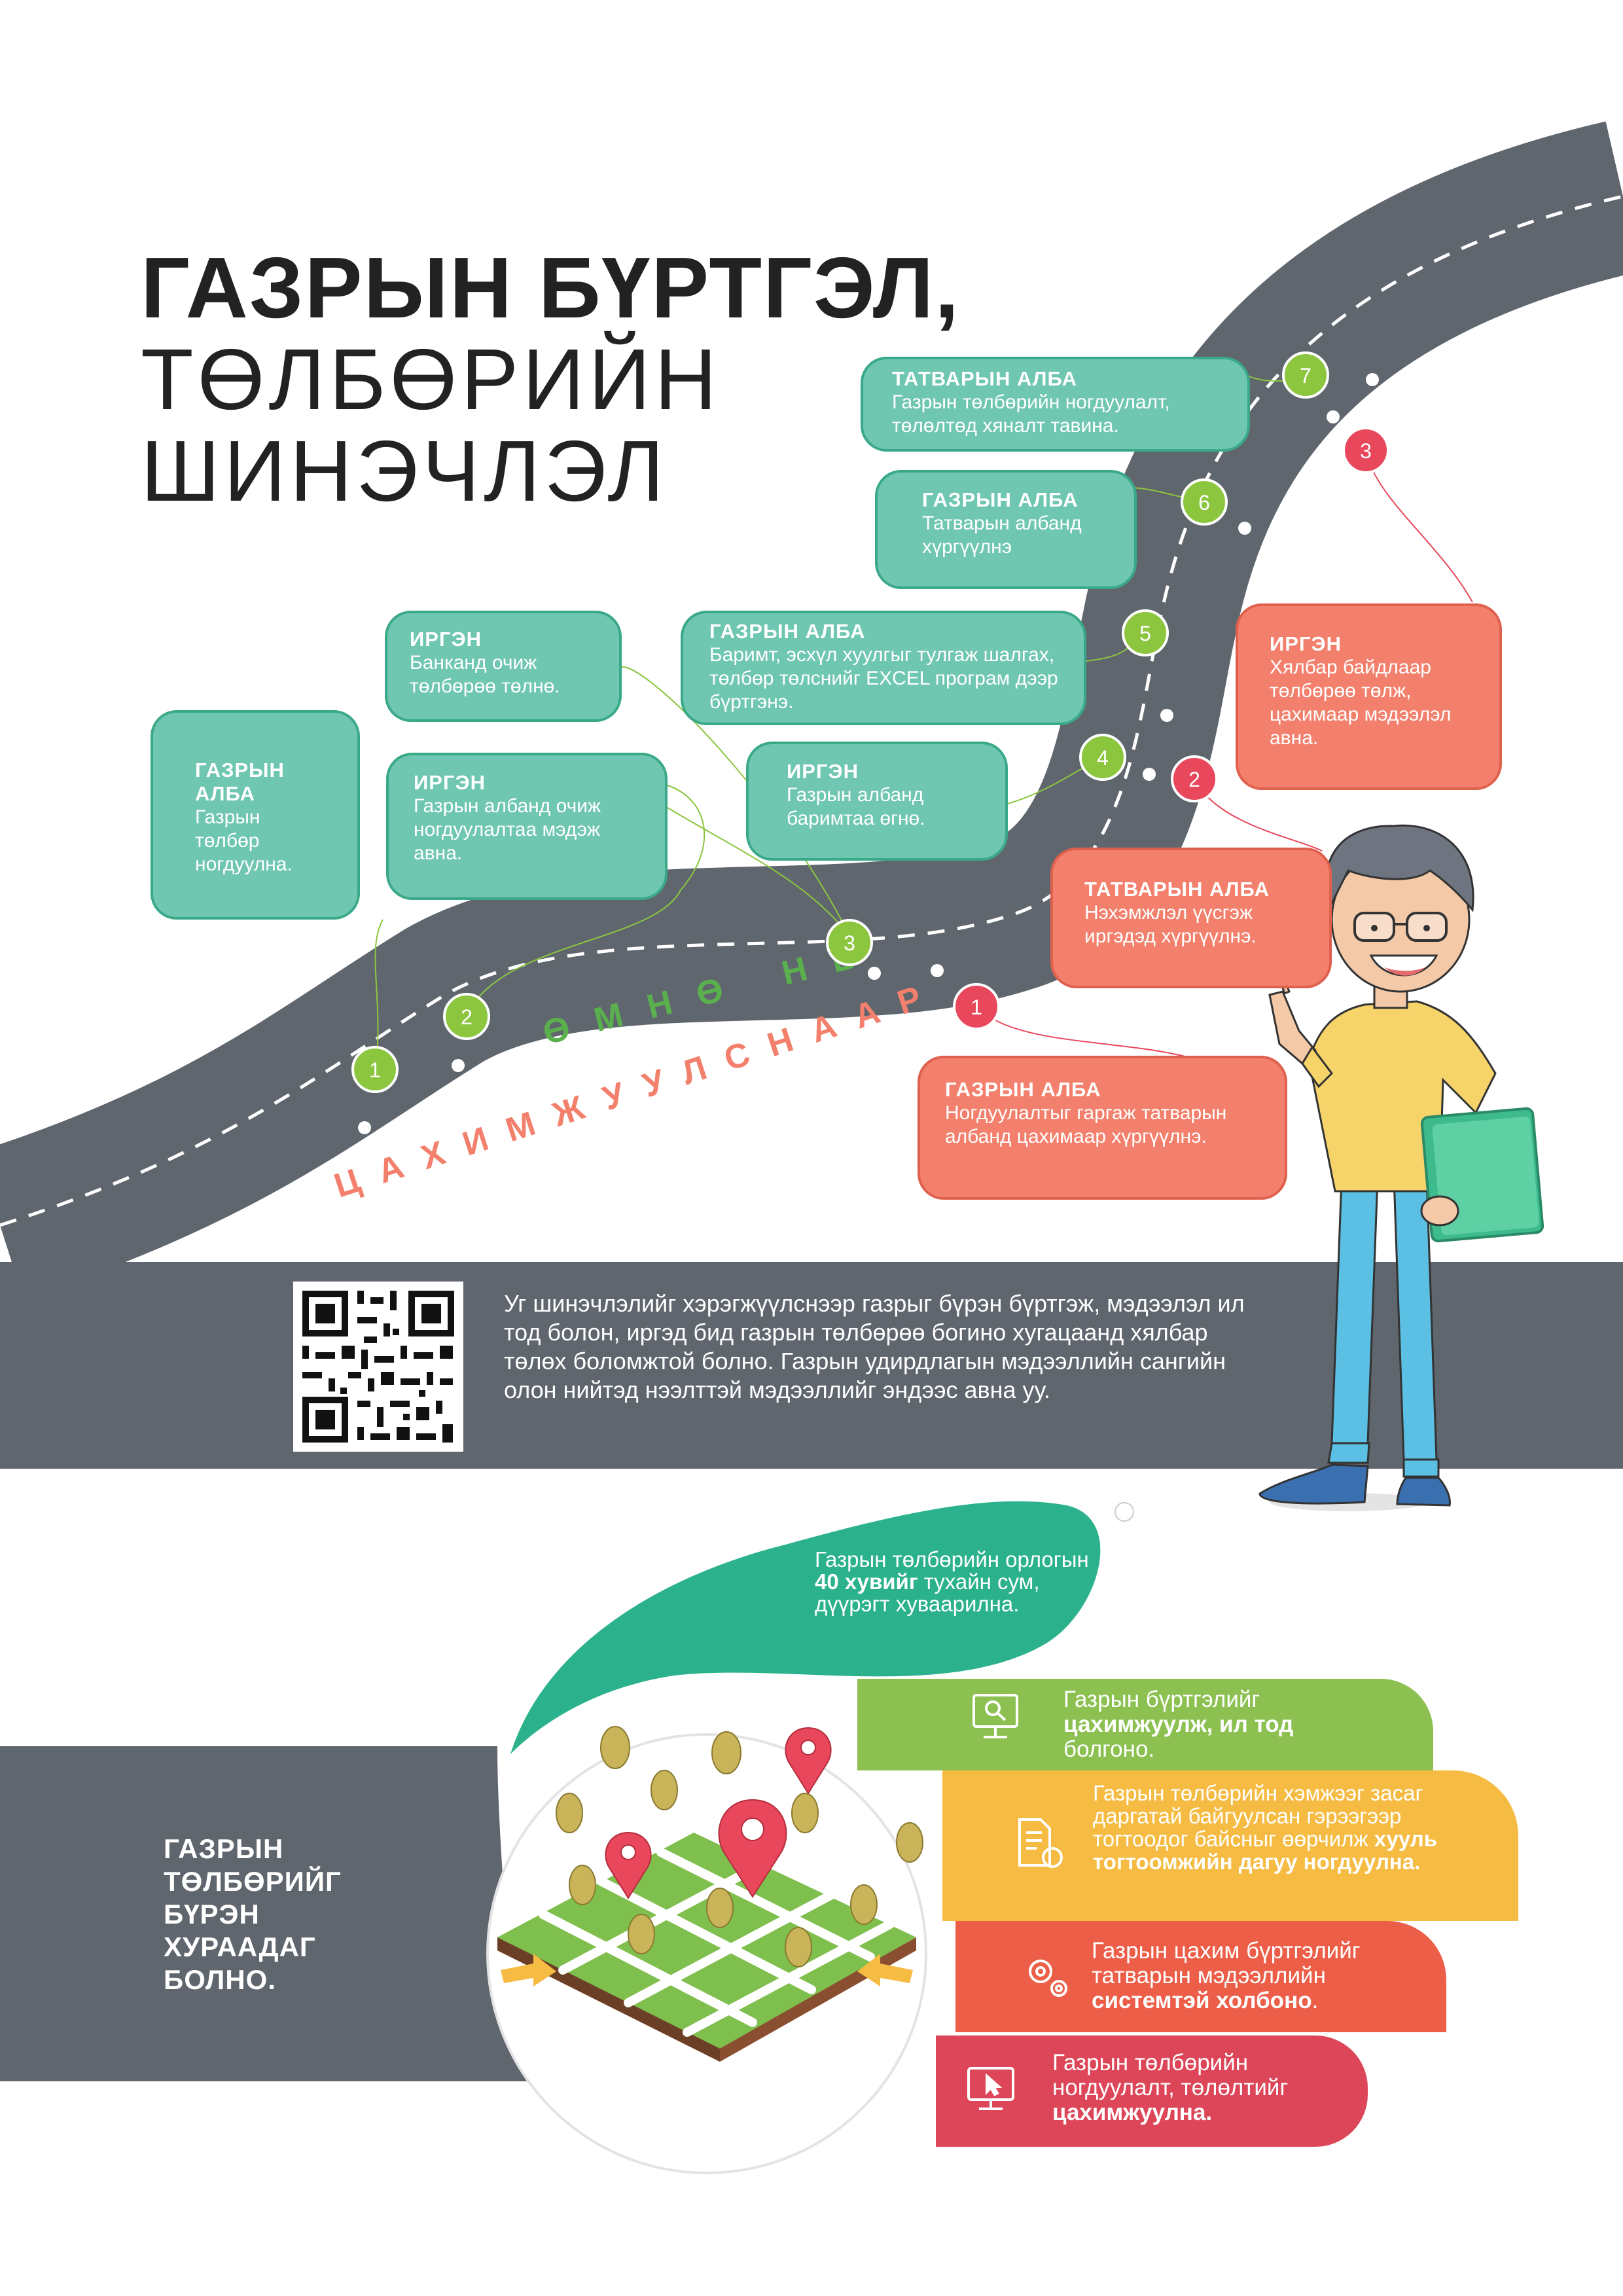  I want to click on bubble-text-pre: Газрын төлбөрийн орлогын, so click(952, 1559).